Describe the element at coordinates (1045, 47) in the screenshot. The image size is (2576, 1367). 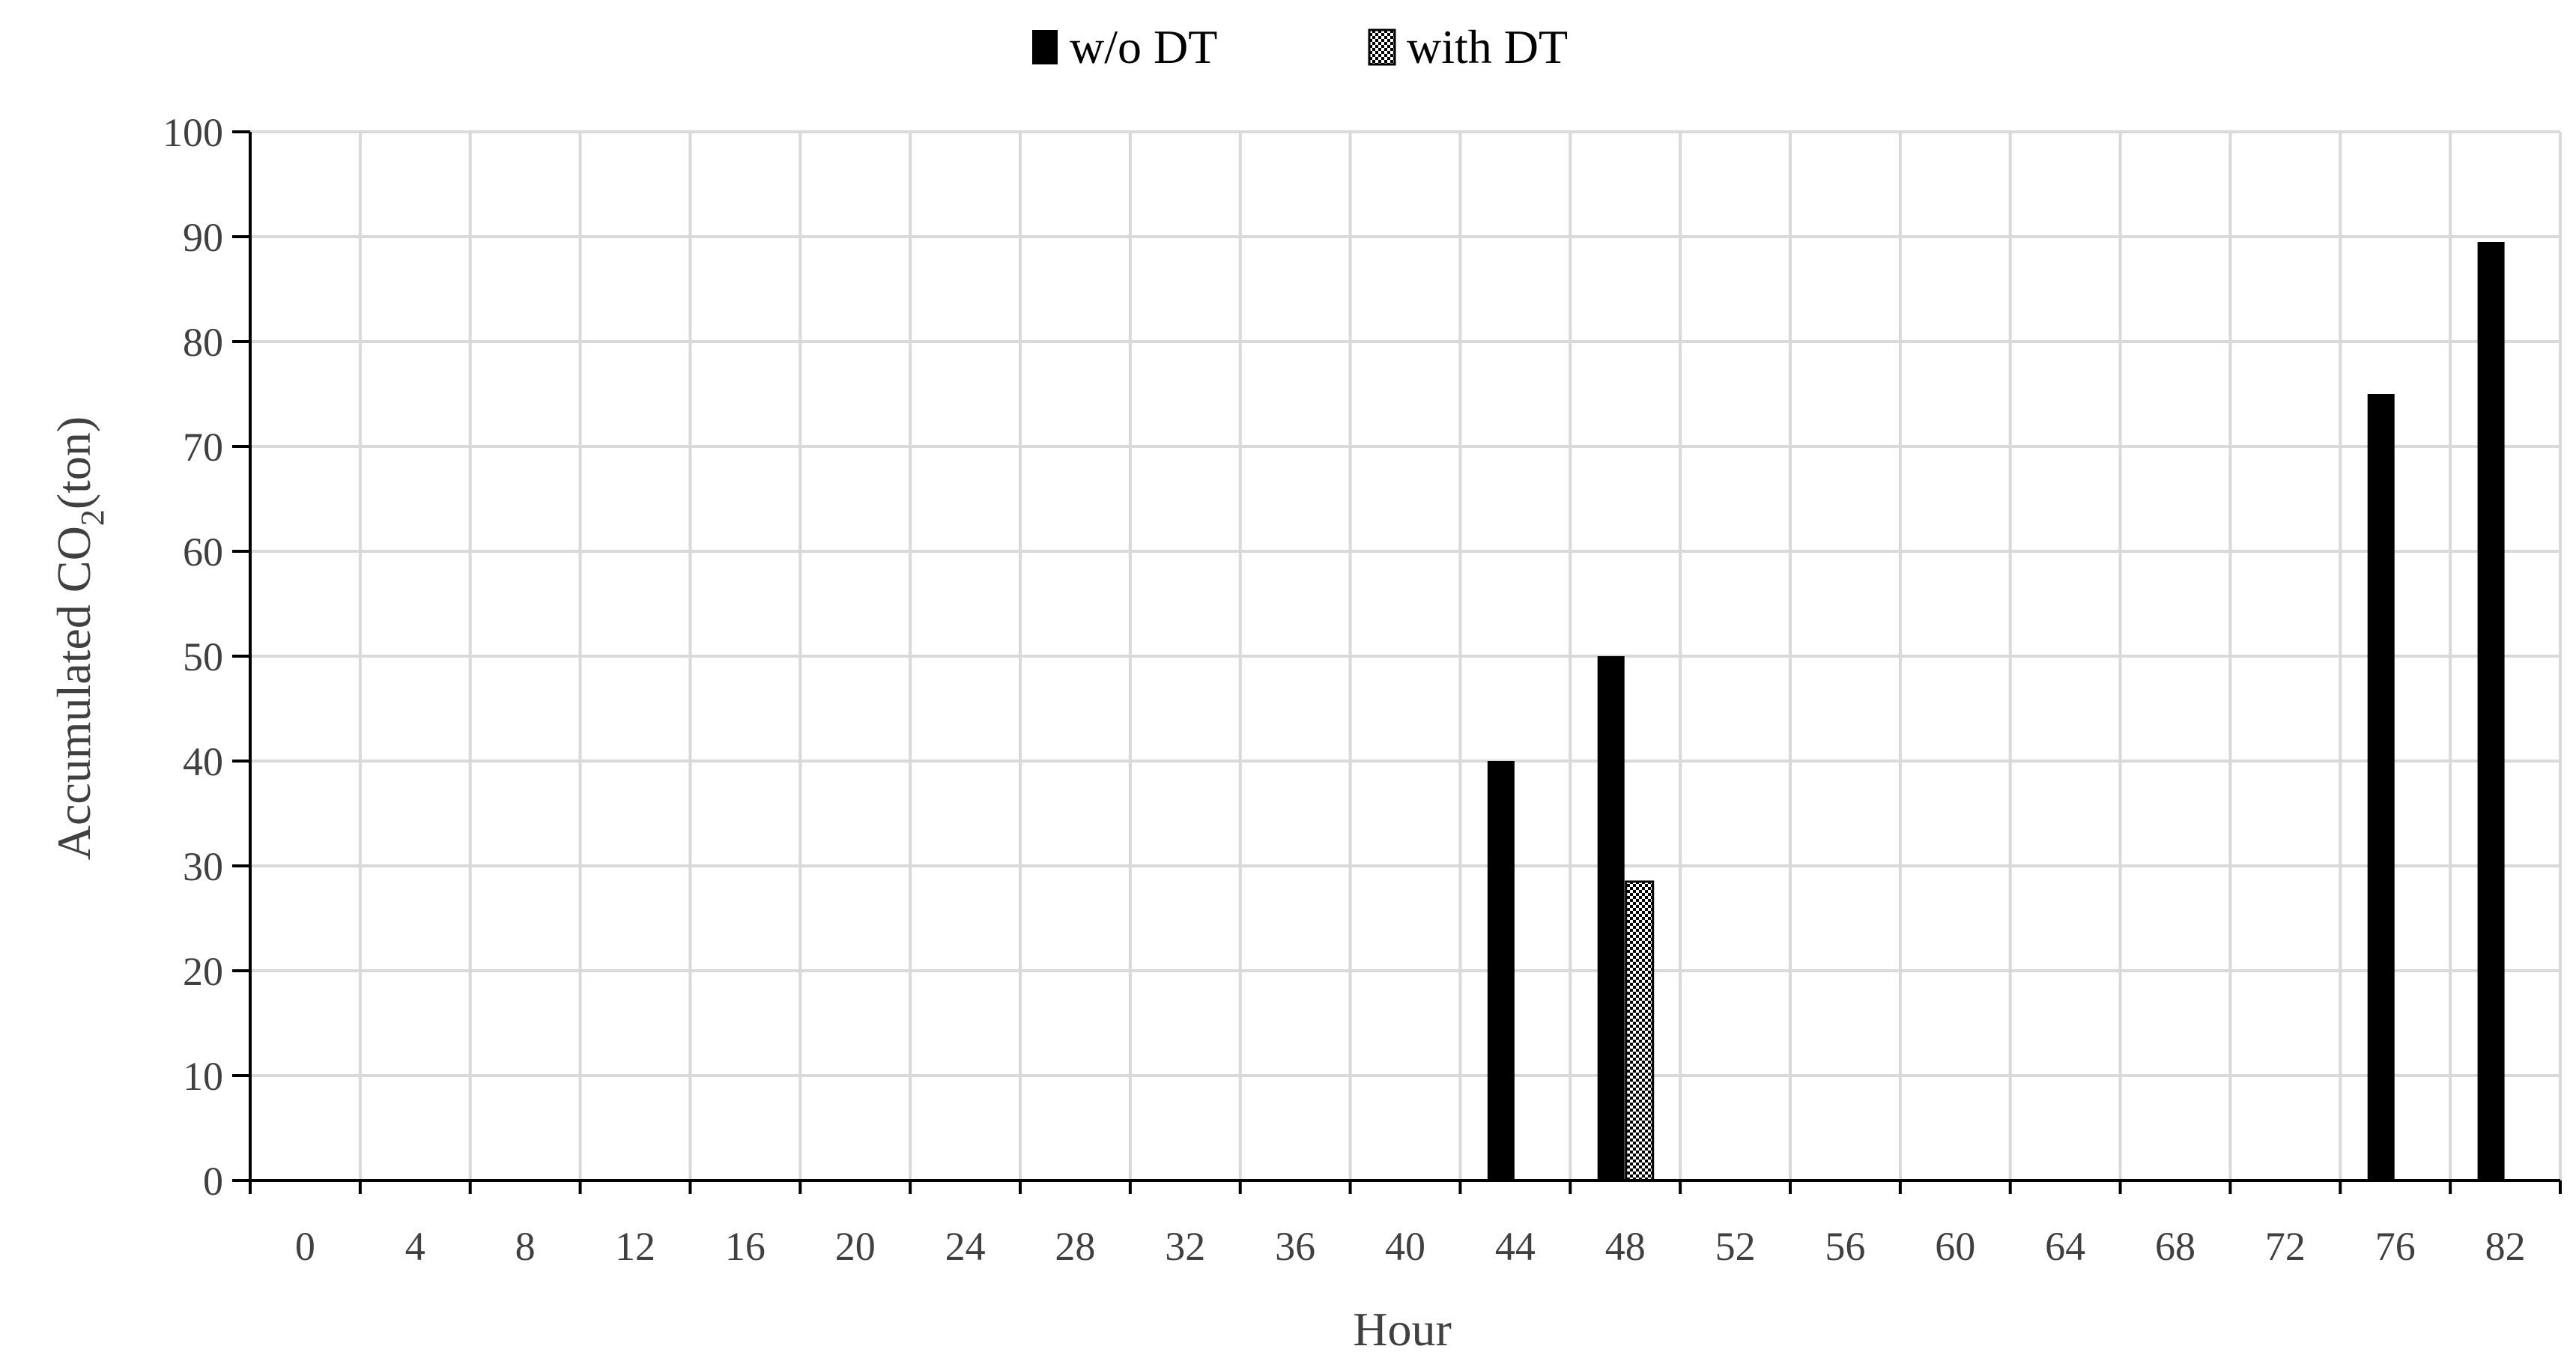
I see `legend-swatch-wo-dt` at that location.